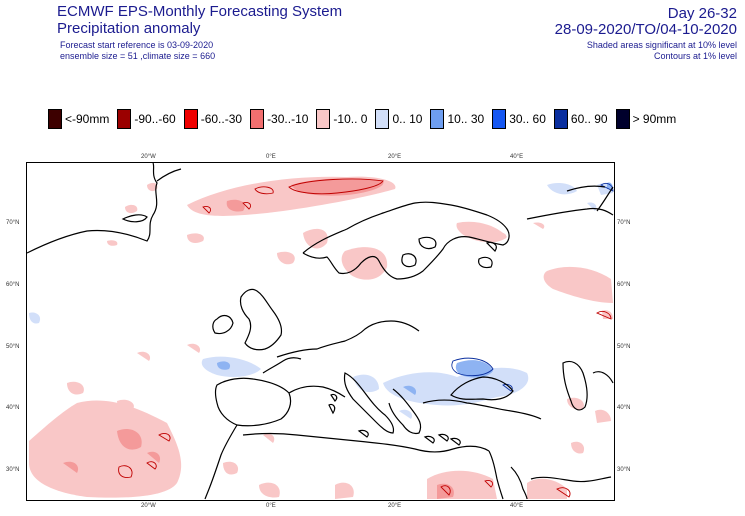 The height and width of the screenshot is (516, 745). I want to click on left-lat-label: 60°N, so click(13, 285).